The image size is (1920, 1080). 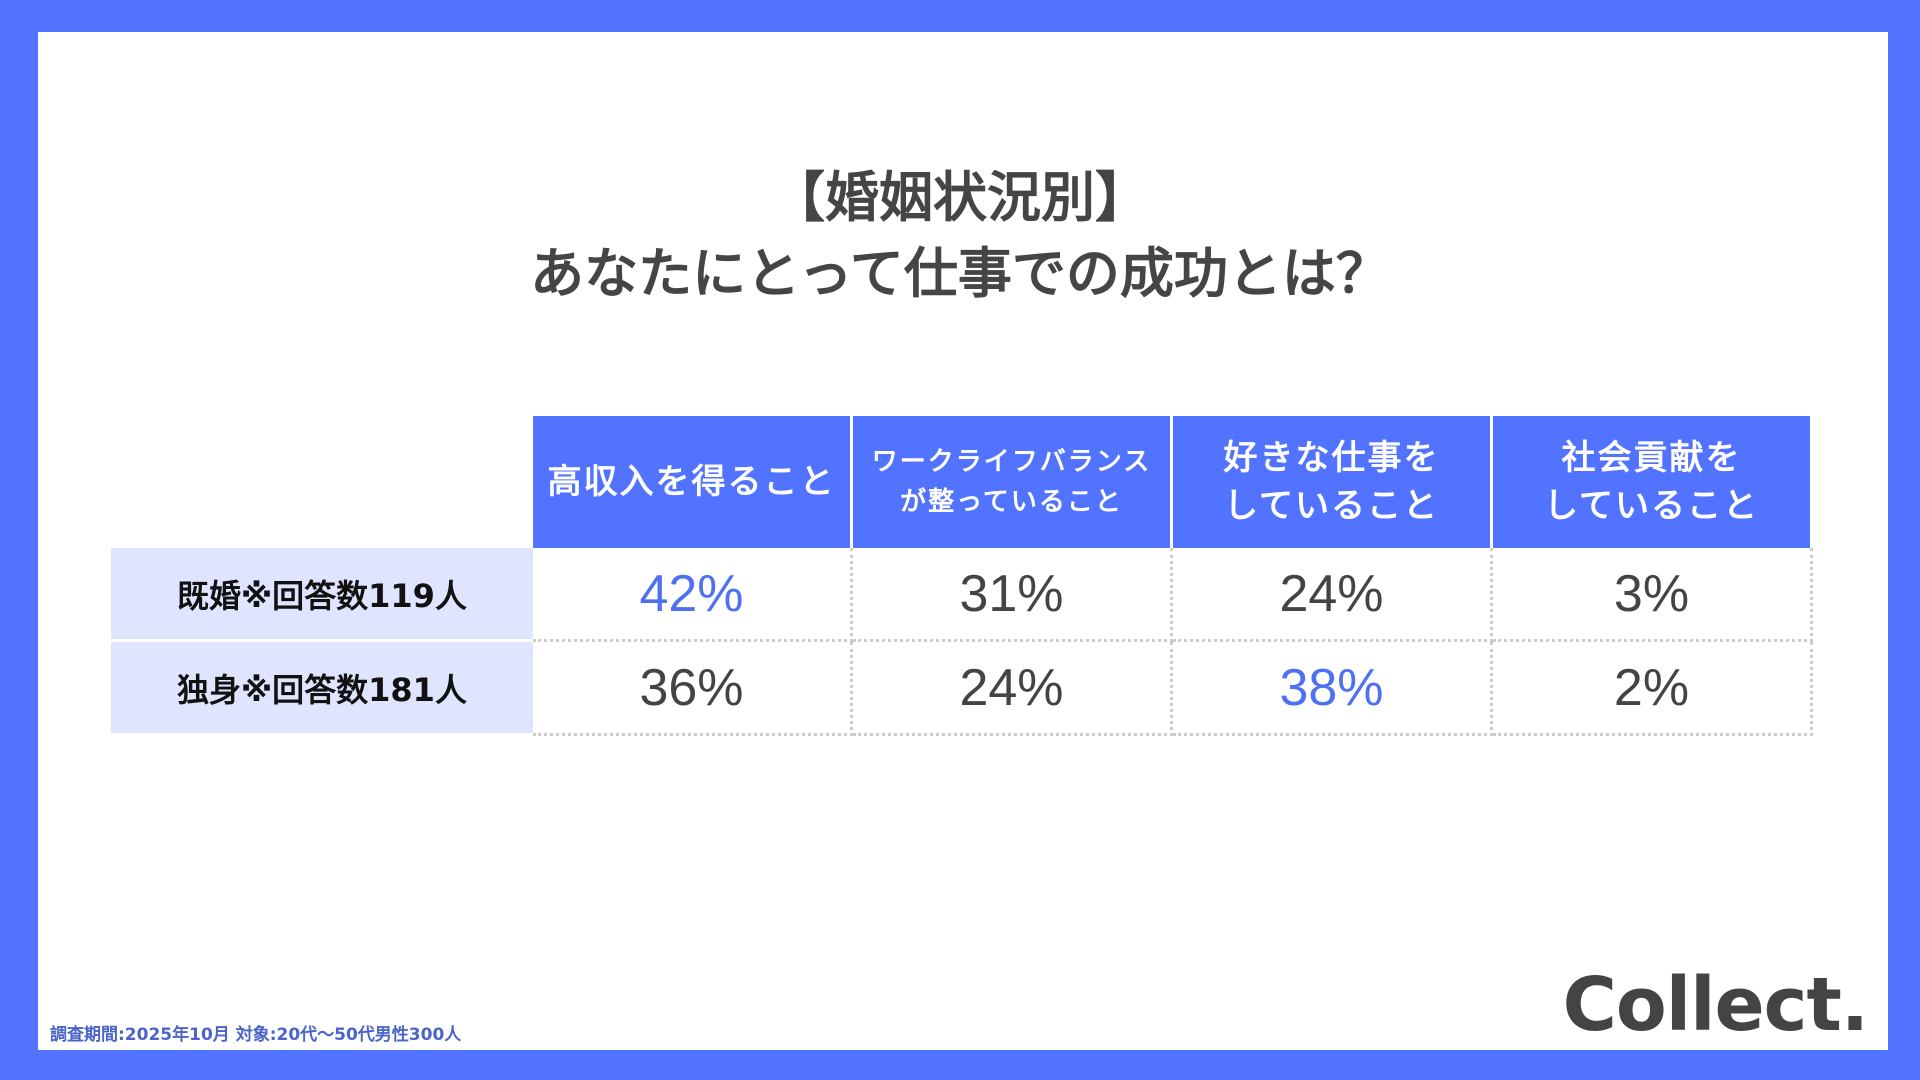 What do you see at coordinates (256, 1035) in the screenshot?
I see `survey-note: 調査期間:2025年10月 対象:20代〜50代男性300人` at bounding box center [256, 1035].